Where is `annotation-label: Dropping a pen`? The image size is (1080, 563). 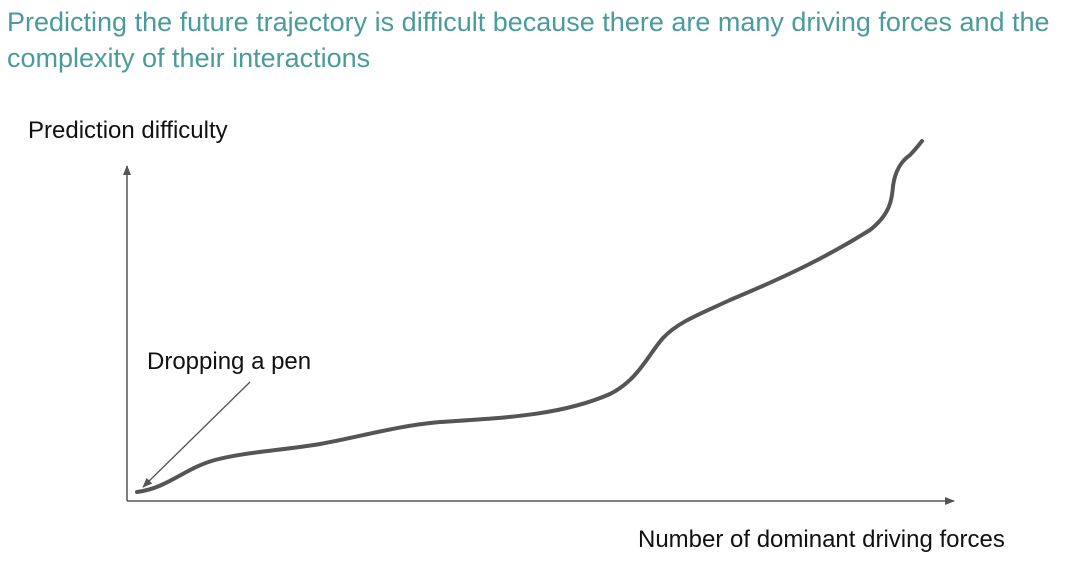
annotation-label: Dropping a pen is located at coordinates (229, 361).